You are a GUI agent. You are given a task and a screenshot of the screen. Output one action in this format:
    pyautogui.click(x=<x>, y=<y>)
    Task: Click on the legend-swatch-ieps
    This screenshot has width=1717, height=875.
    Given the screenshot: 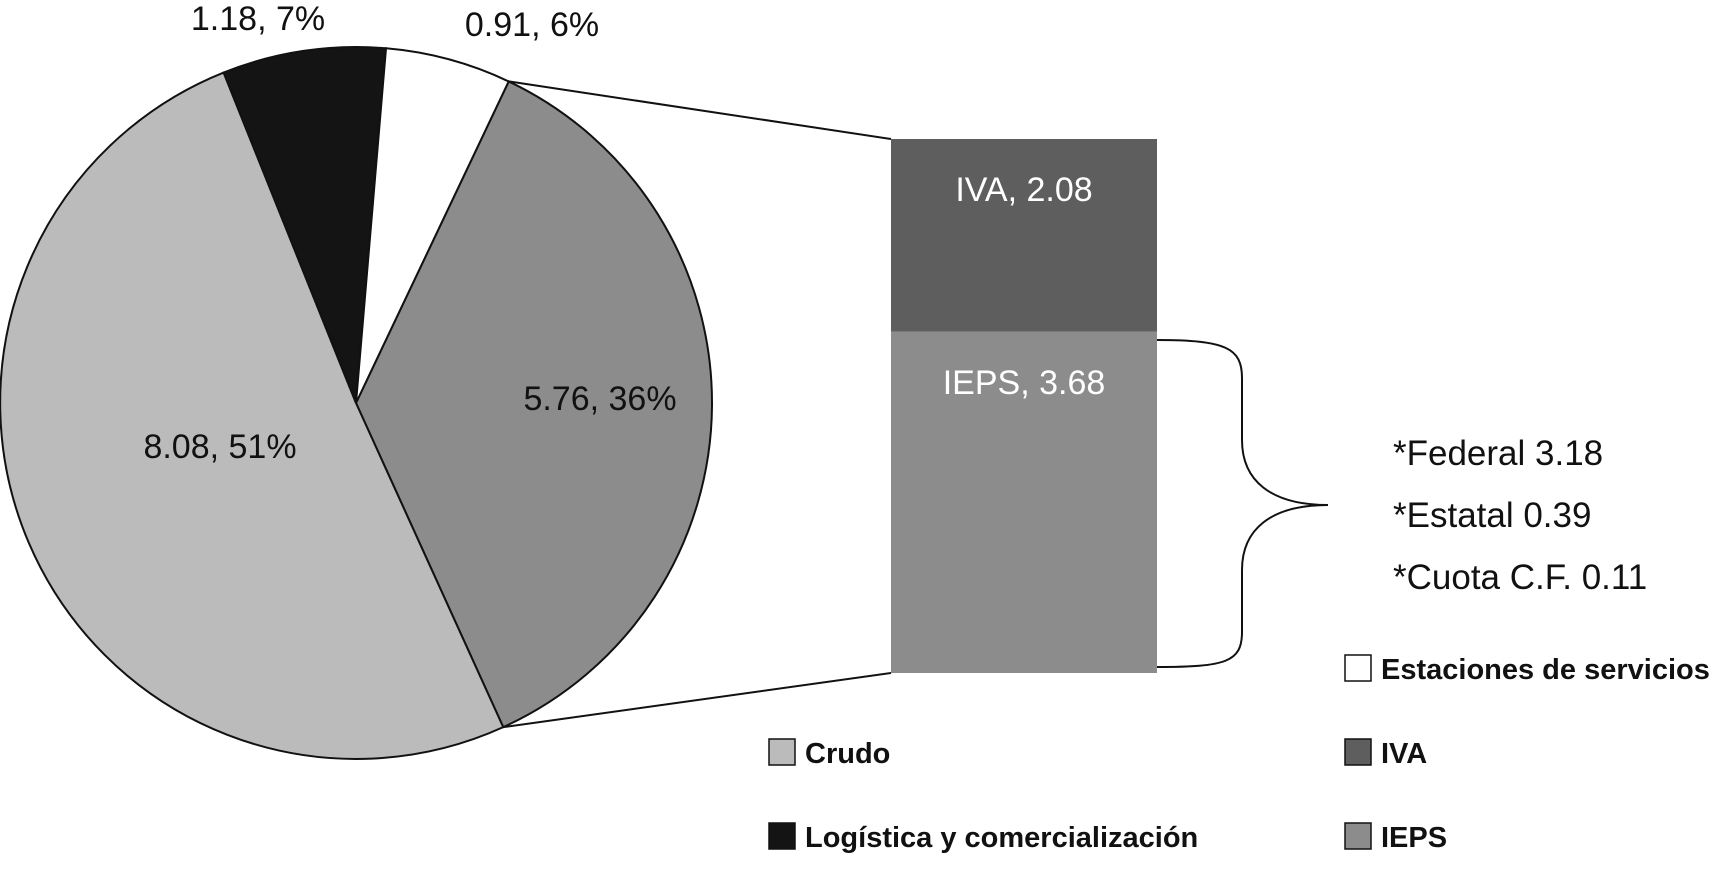 What is the action you would take?
    pyautogui.click(x=1358, y=836)
    